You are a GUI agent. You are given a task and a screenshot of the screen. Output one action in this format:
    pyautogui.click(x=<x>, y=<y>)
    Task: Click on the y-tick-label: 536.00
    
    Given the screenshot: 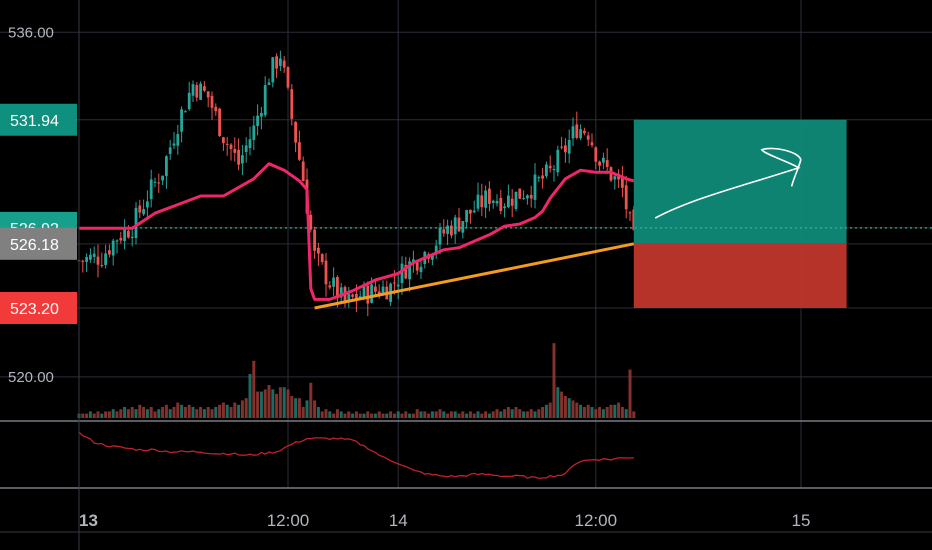 What is the action you would take?
    pyautogui.click(x=31, y=32)
    